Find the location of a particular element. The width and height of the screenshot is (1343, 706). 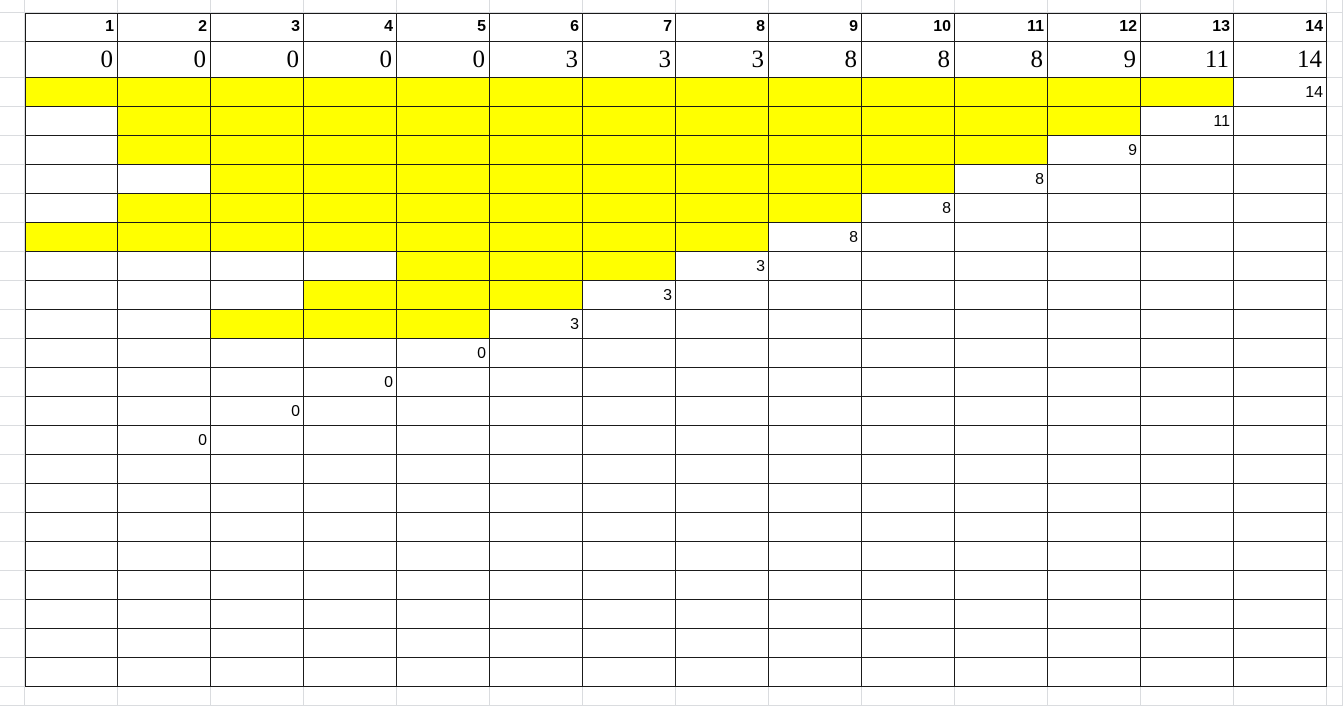

header-number-cell: 11 is located at coordinates (1001, 27).